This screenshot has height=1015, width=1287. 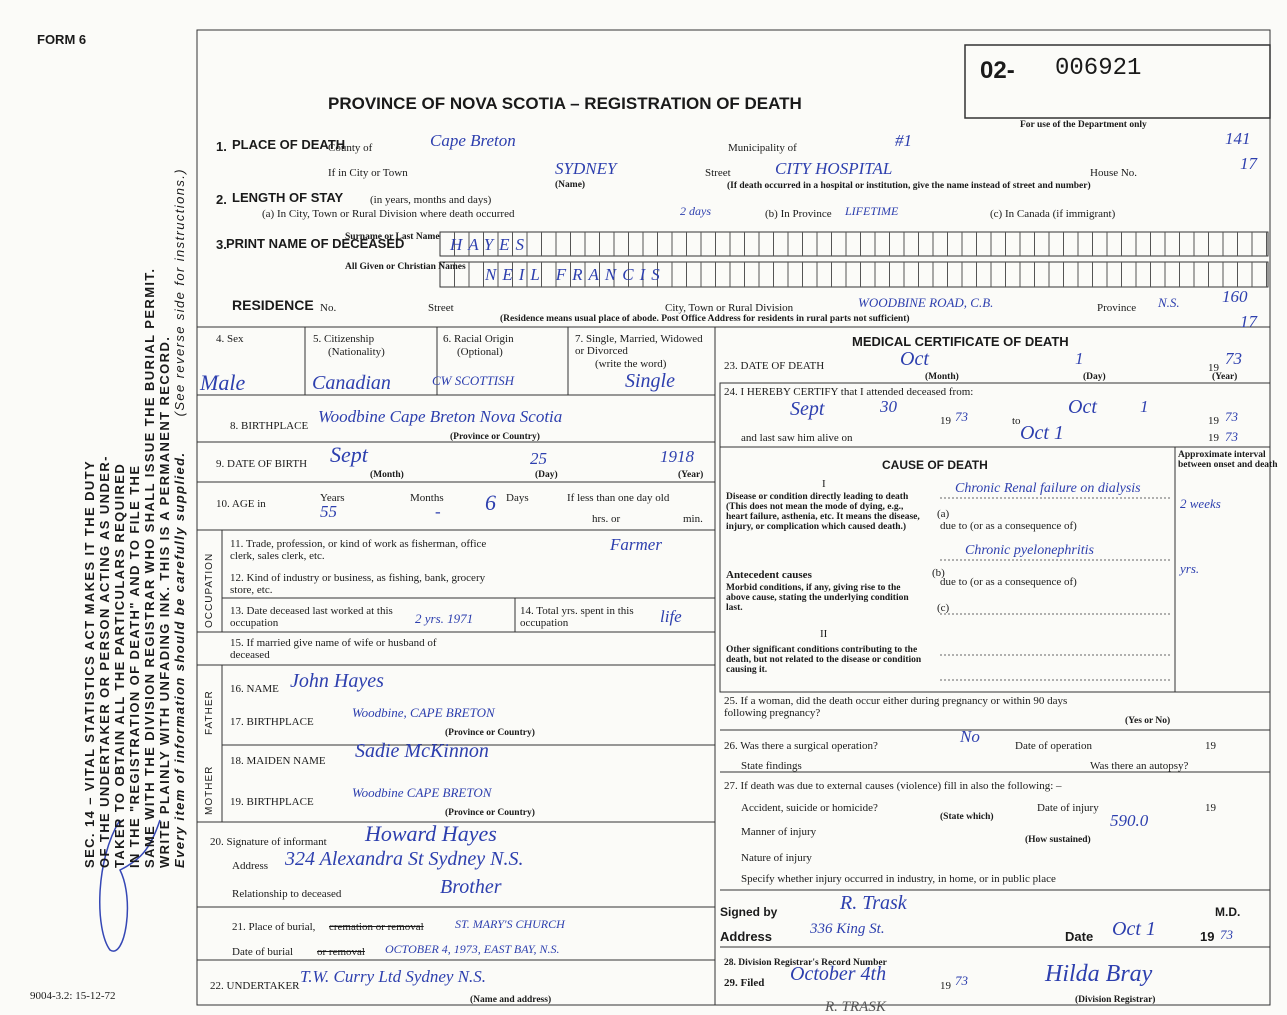 I want to click on mother-name-label: 18. MAIDEN NAME, so click(x=278, y=761).